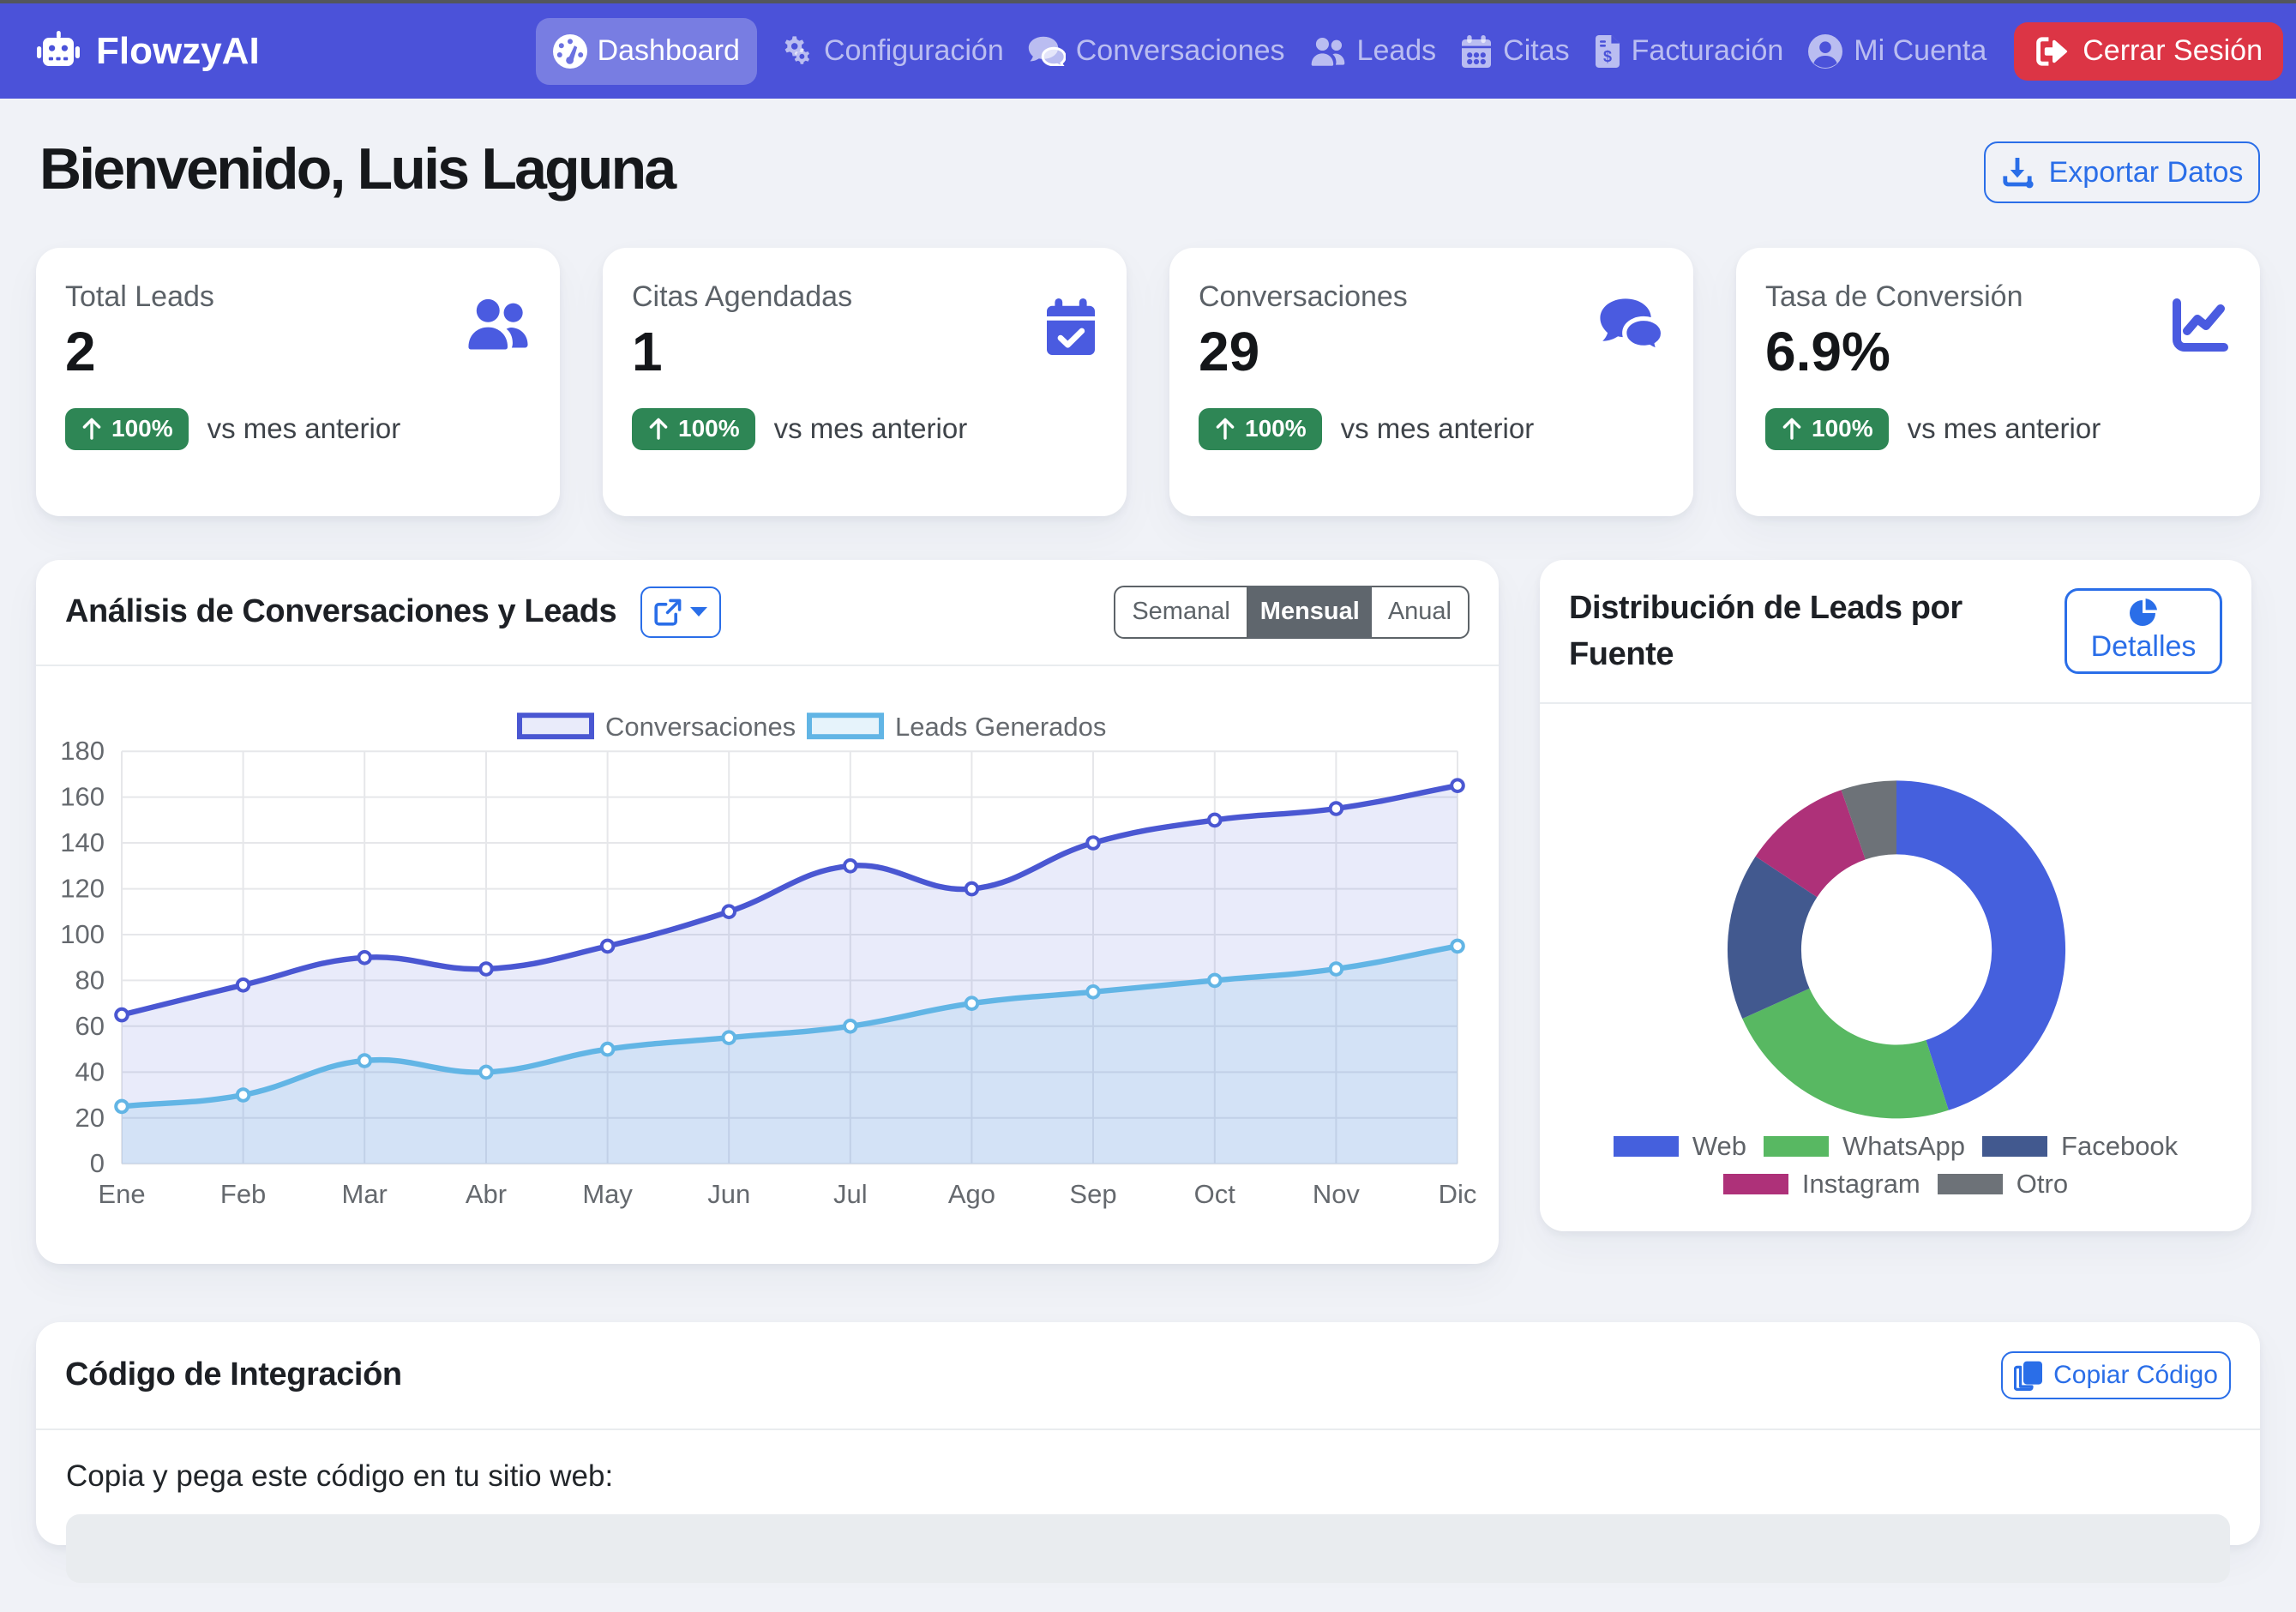 Image resolution: width=2296 pixels, height=1612 pixels. What do you see at coordinates (243, 1194) in the screenshot?
I see `svg-text: Feb` at bounding box center [243, 1194].